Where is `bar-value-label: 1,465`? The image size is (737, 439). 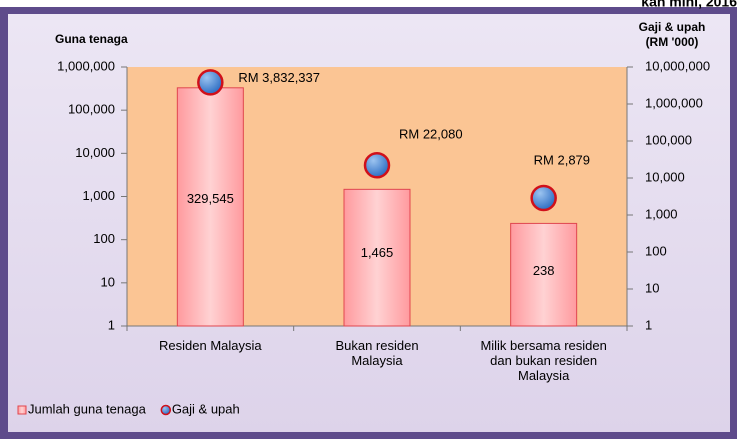 bar-value-label: 1,465 is located at coordinates (377, 252).